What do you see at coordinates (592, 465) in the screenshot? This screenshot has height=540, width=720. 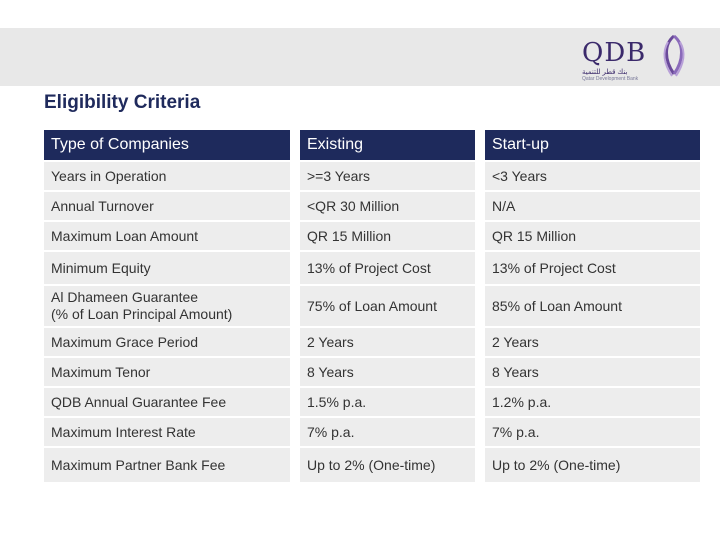 I see `startup-value: Up to 2% (One-time)` at bounding box center [592, 465].